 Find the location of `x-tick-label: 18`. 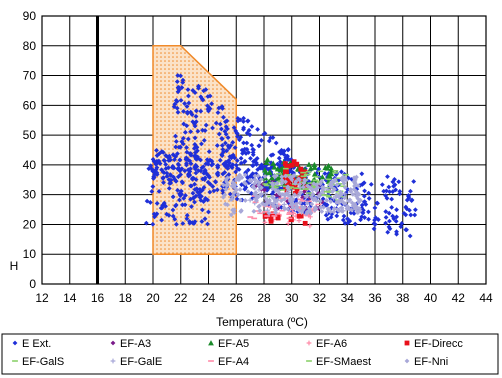

x-tick-label: 18 is located at coordinates (126, 298).